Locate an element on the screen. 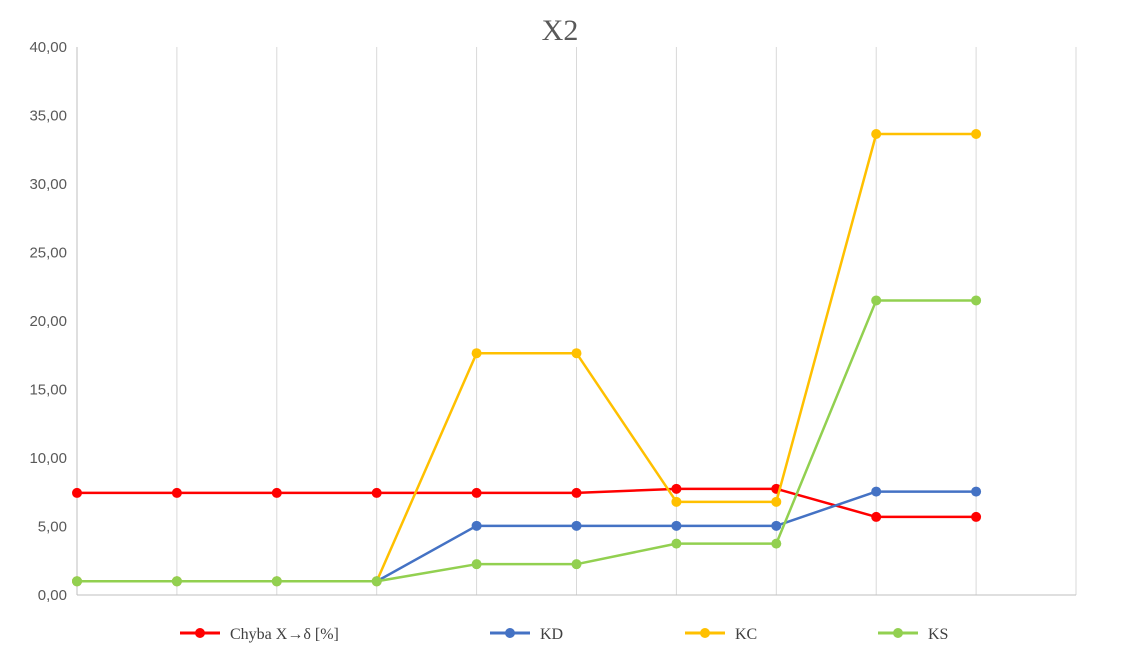 The image size is (1126, 645). y-tick-label: 0,00 is located at coordinates (52, 595).